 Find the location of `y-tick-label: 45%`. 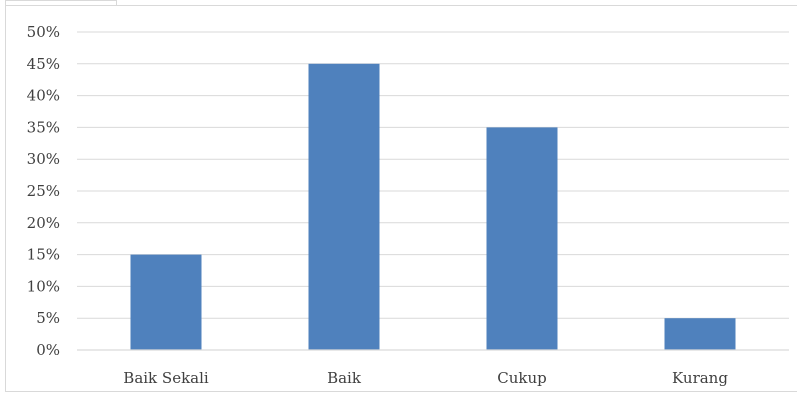

y-tick-label: 45% is located at coordinates (43, 64).